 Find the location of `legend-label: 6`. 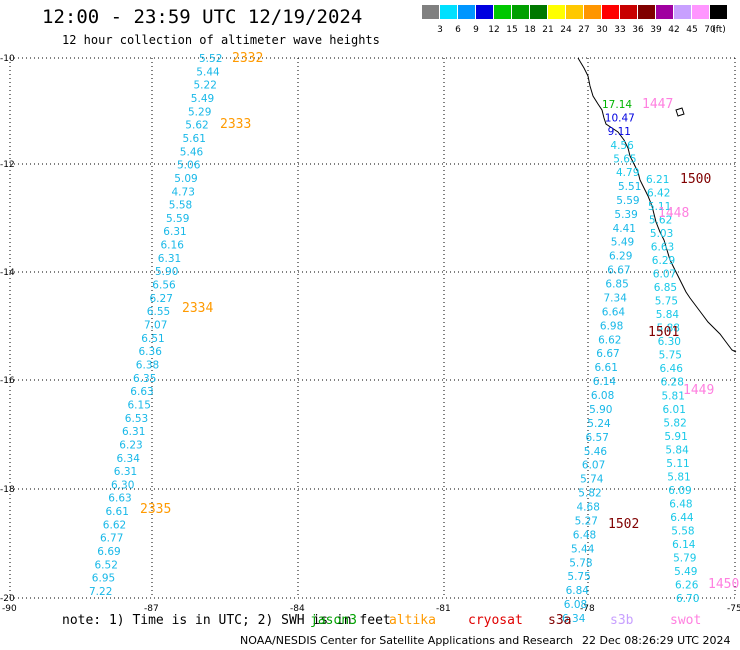

legend-label: 6 is located at coordinates (458, 30).